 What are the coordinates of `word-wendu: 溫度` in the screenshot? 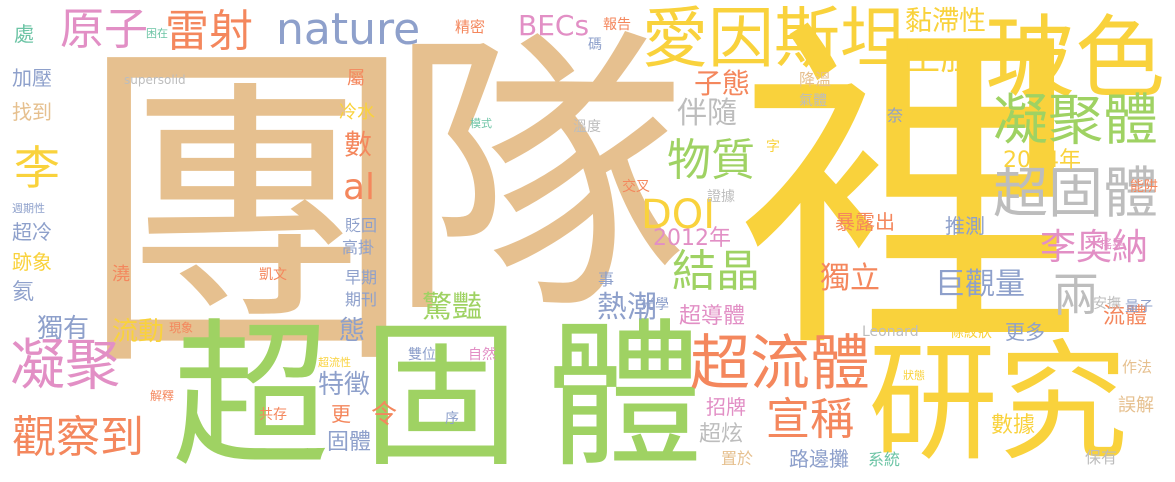 It's located at (587, 127).